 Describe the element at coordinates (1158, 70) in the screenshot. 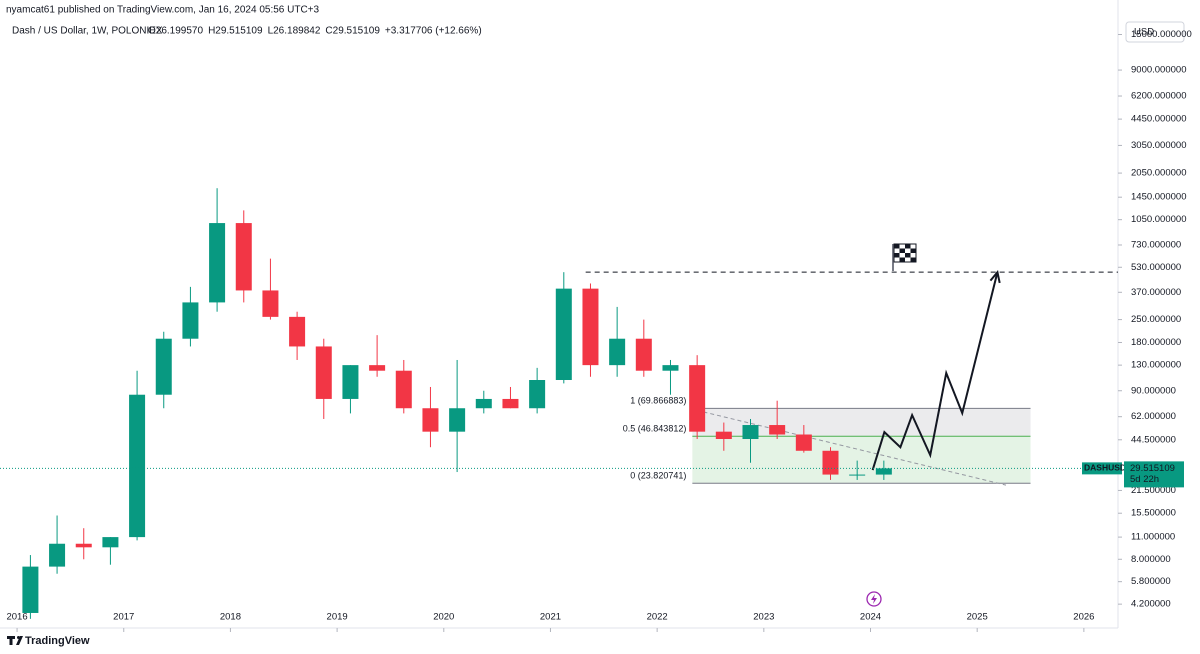

I see `y-tick-label: 9000.000000` at that location.